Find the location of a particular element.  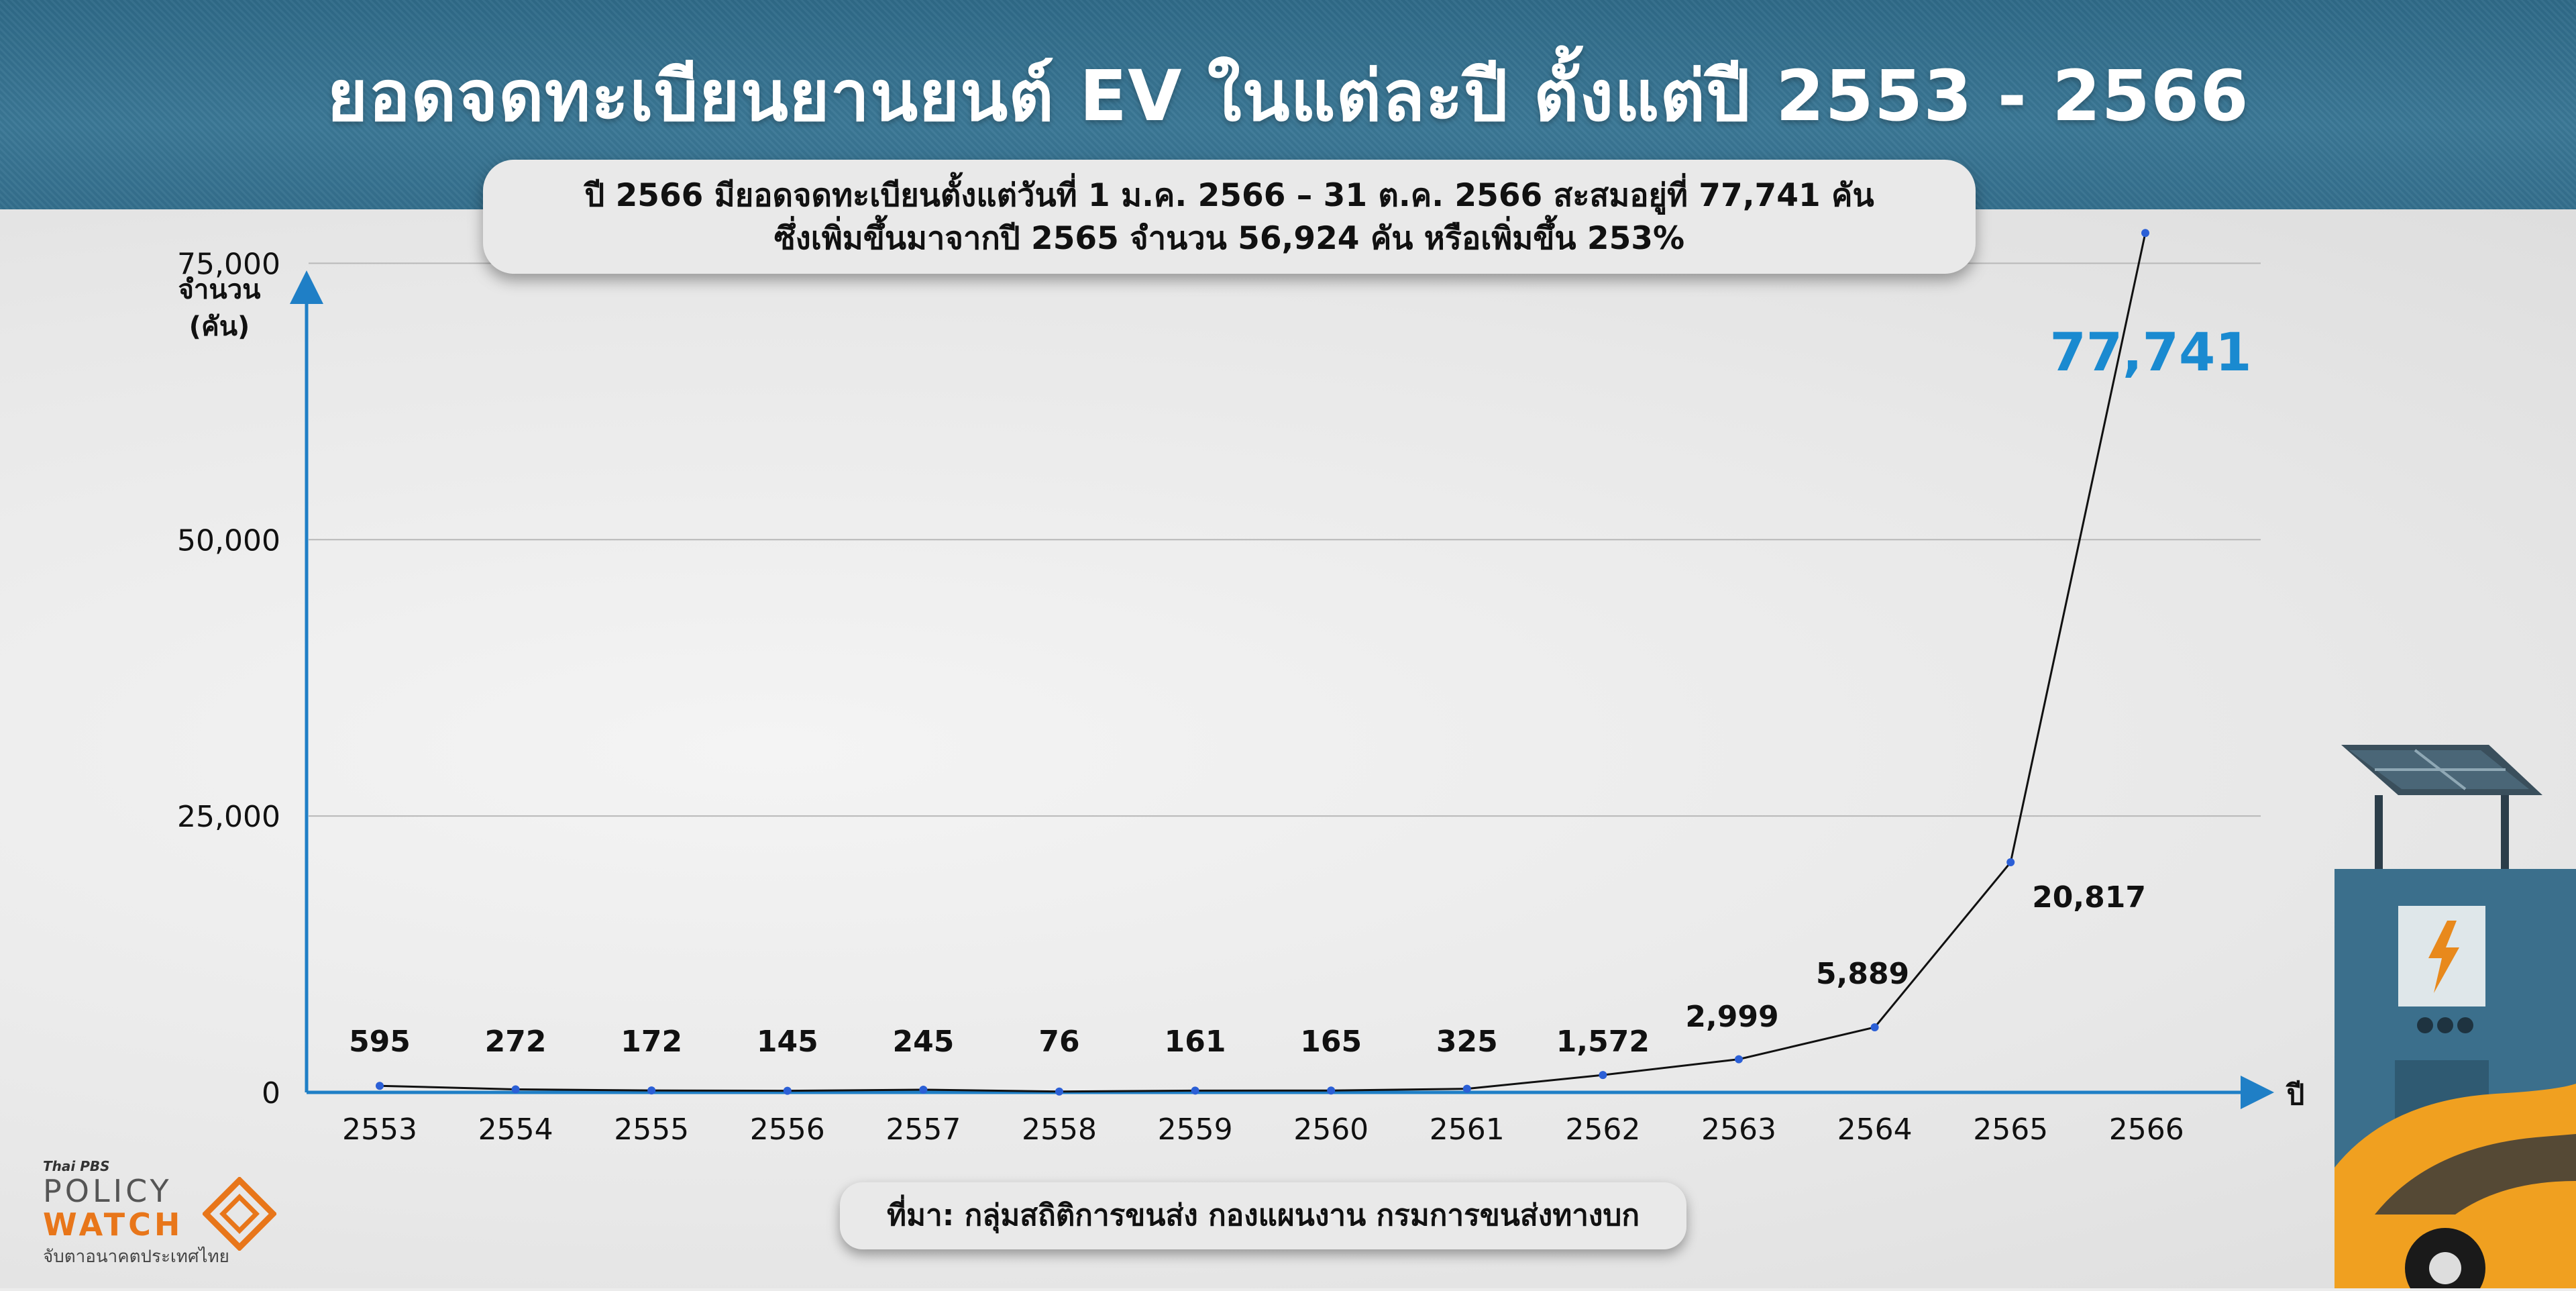

data-label: 172 is located at coordinates (651, 1042).